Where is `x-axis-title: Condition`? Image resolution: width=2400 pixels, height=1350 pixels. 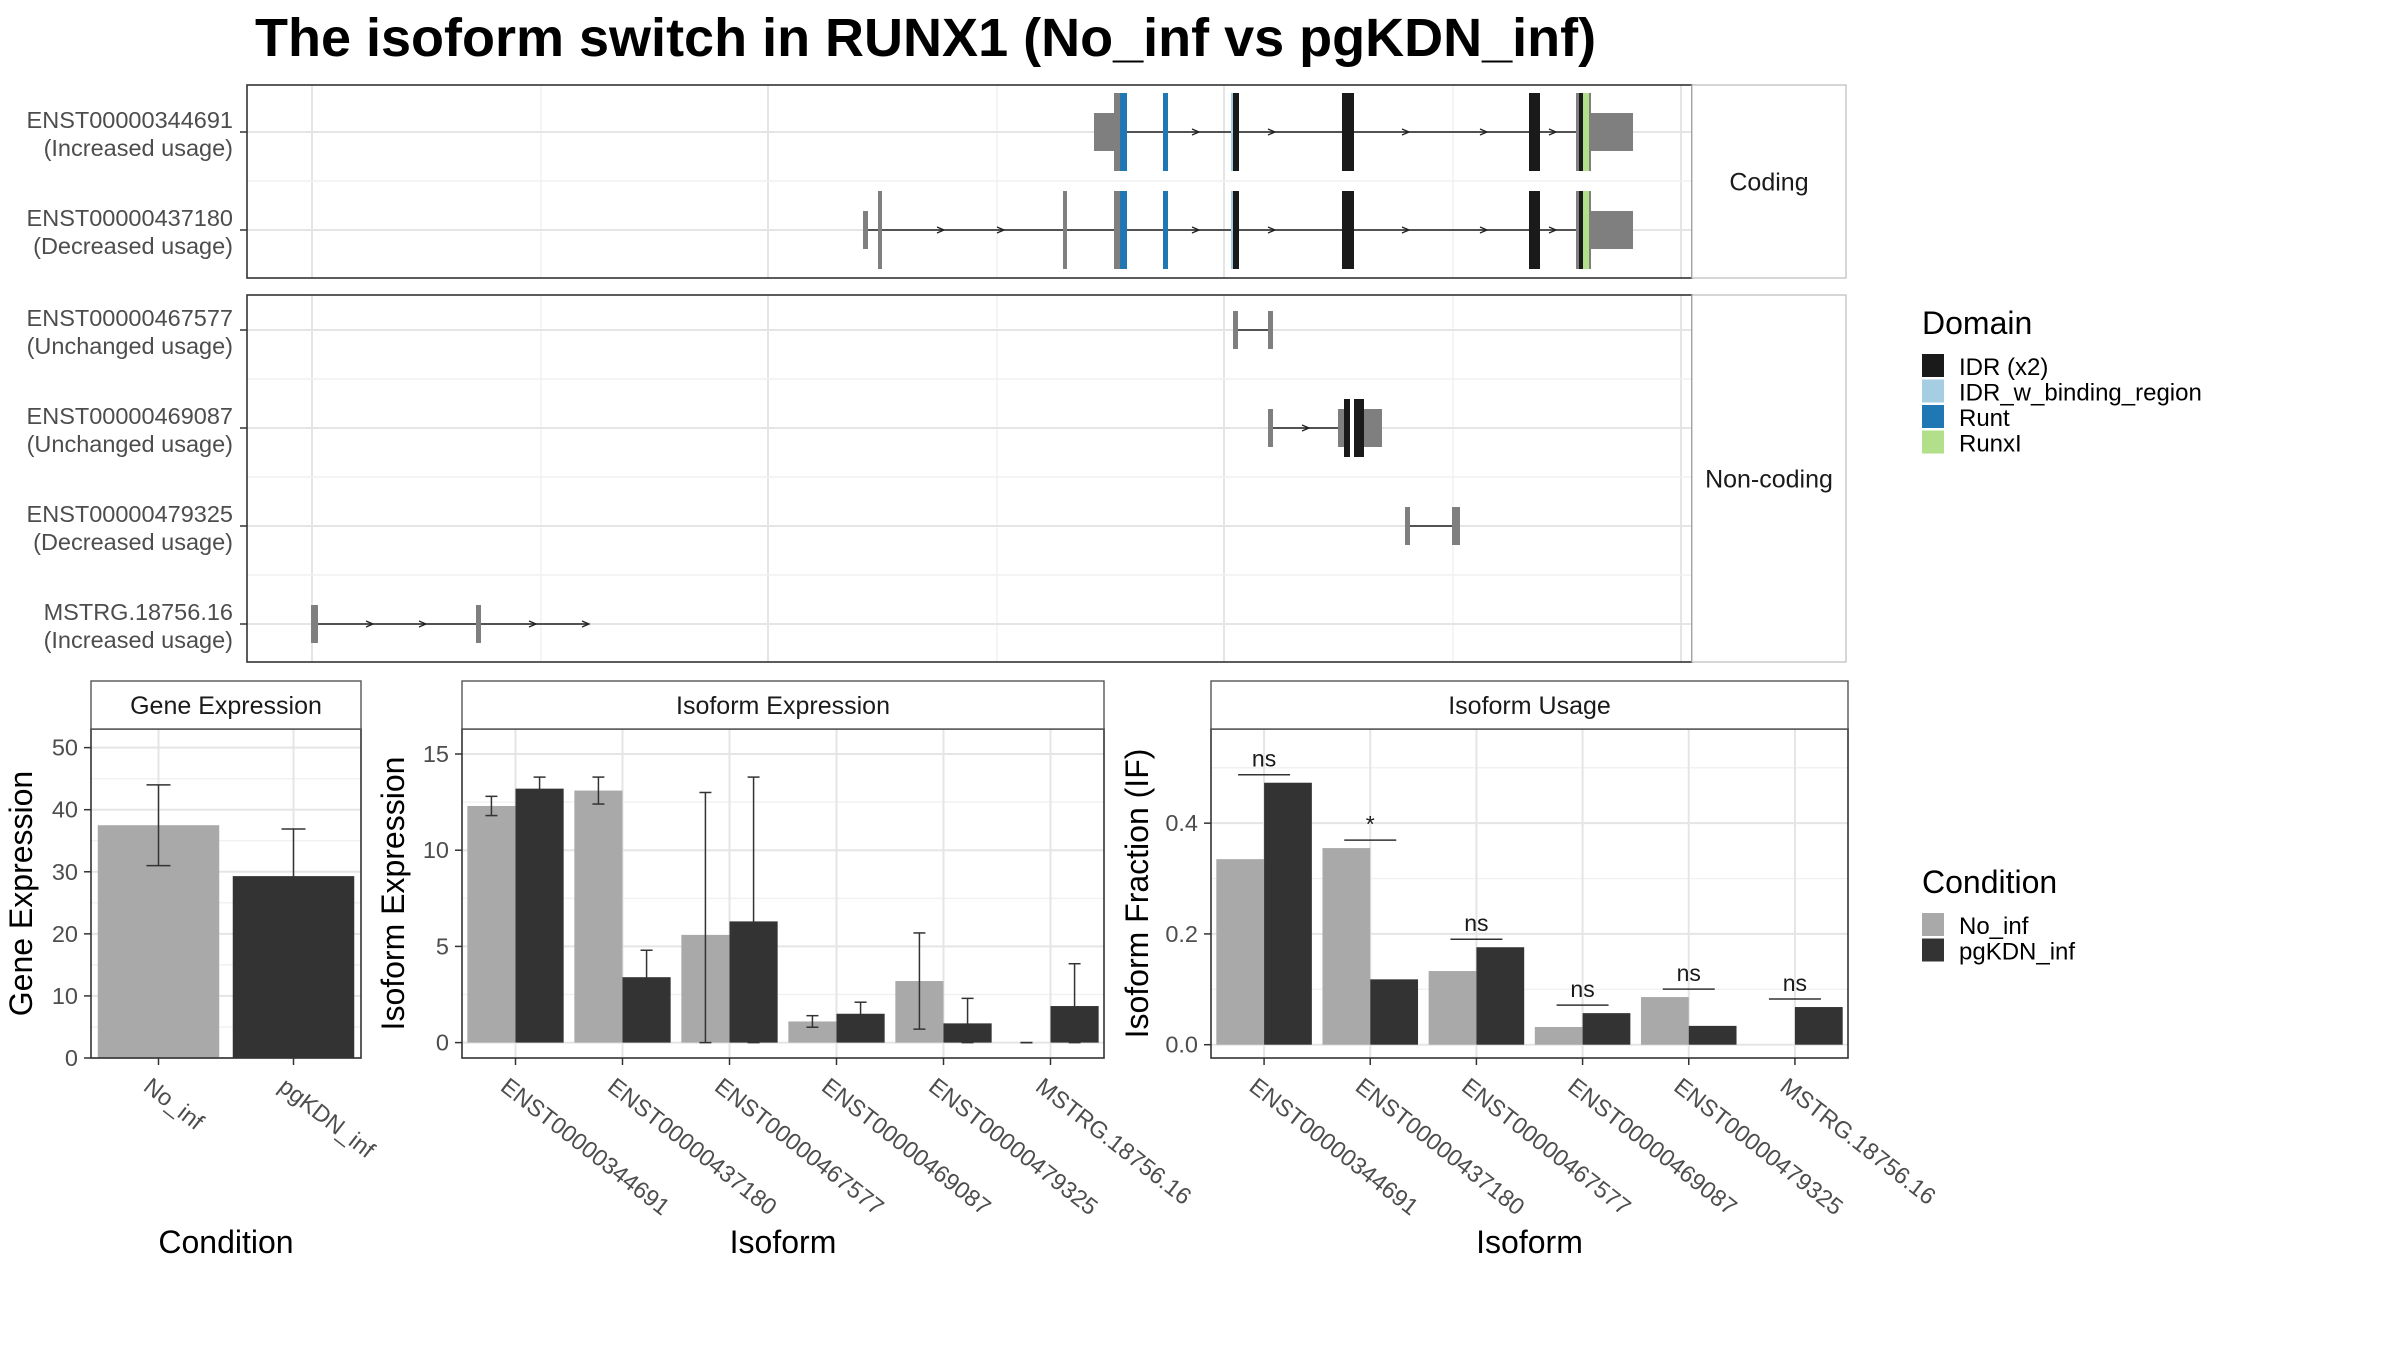 x-axis-title: Condition is located at coordinates (225, 1242).